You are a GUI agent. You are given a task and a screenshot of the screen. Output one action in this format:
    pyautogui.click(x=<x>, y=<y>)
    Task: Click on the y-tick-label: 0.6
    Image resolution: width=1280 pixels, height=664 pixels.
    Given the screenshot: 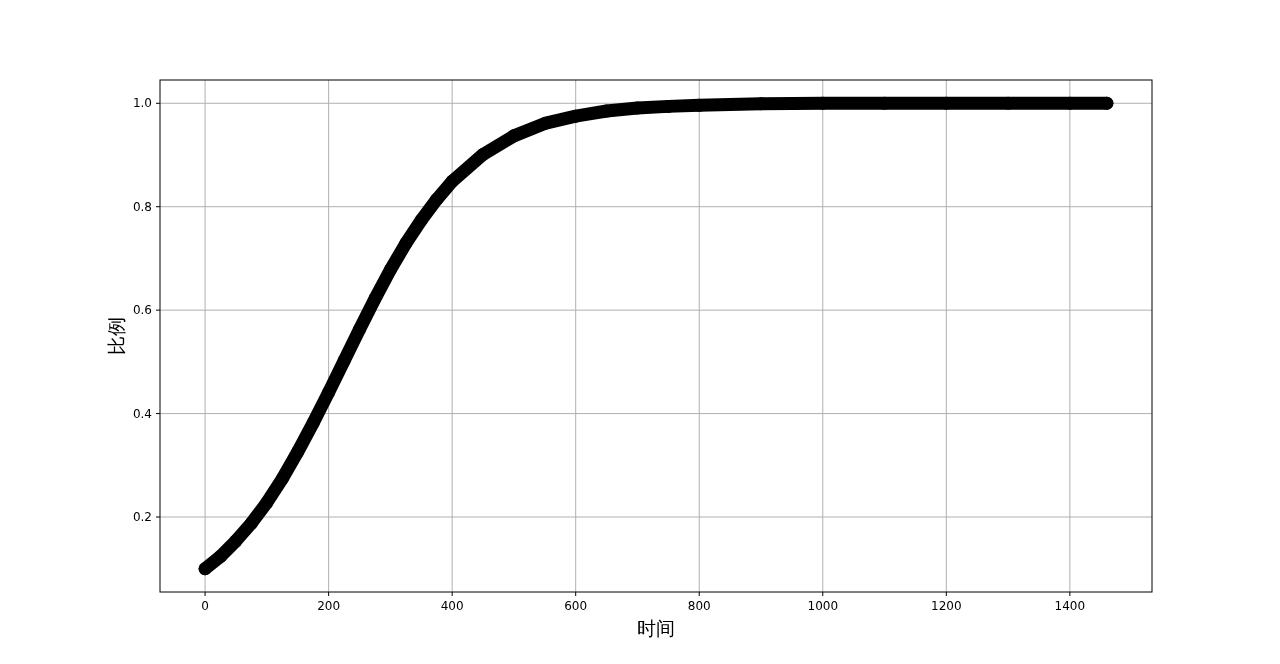 What is the action you would take?
    pyautogui.click(x=142, y=310)
    